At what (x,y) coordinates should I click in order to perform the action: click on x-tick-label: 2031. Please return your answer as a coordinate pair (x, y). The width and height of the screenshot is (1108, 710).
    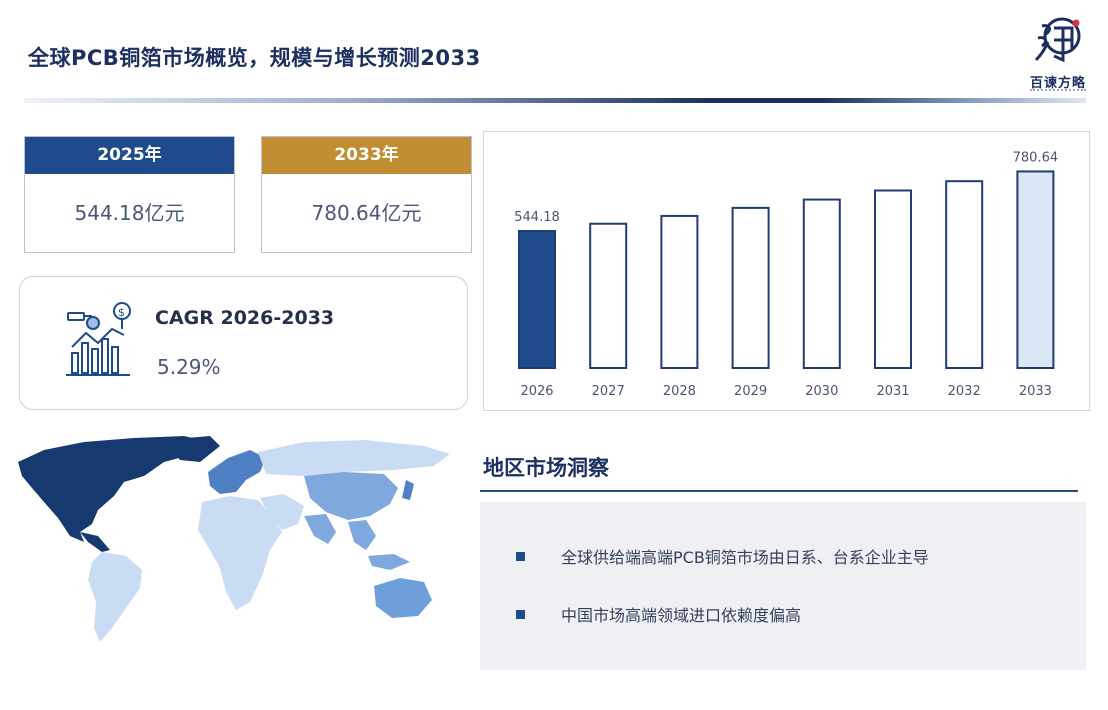
    Looking at the image, I should click on (892, 391).